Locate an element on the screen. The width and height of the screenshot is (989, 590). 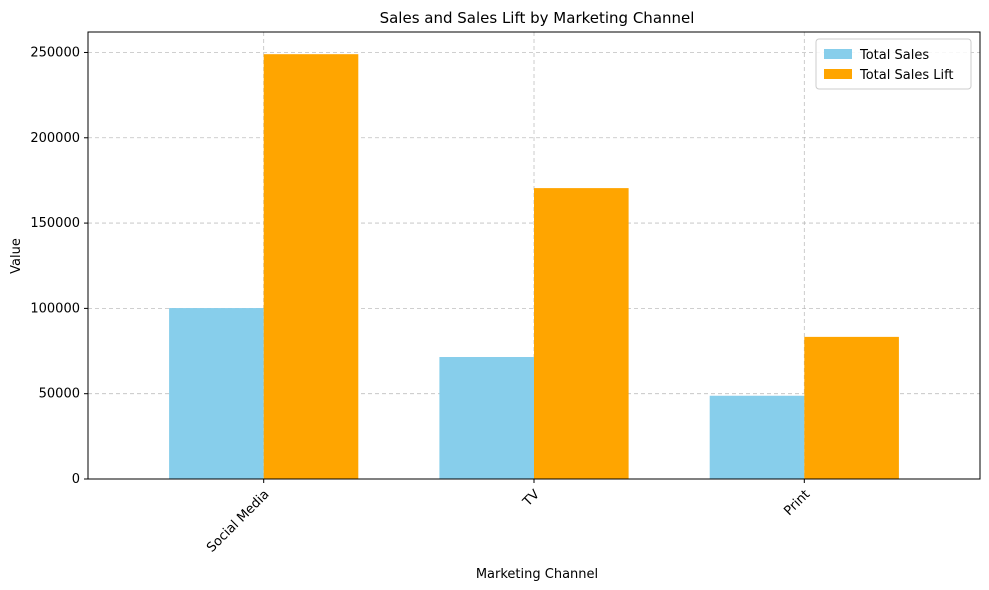
y-tick-label: 100000 is located at coordinates (55, 308).